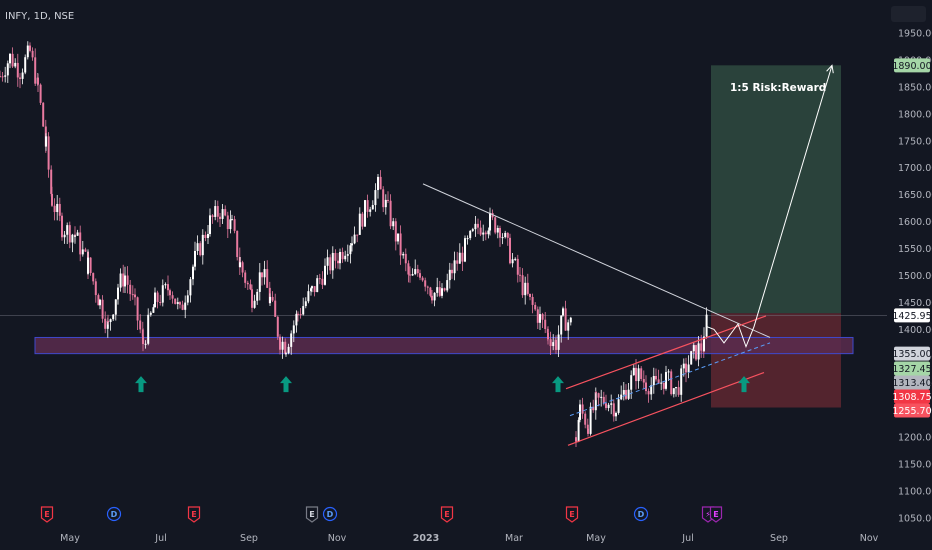  What do you see at coordinates (596, 260) in the screenshot?
I see `descending-trendline` at bounding box center [596, 260].